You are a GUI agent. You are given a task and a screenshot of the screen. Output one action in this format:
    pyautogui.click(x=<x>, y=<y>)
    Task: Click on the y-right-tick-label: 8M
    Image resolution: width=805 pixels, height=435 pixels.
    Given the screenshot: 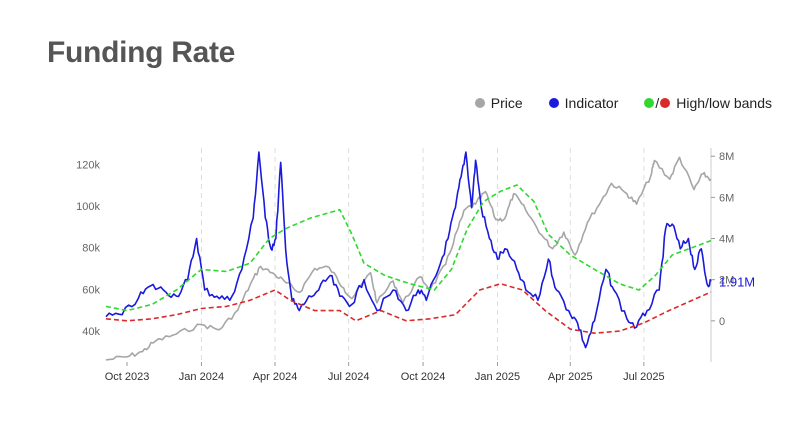 What is the action you would take?
    pyautogui.click(x=726, y=157)
    